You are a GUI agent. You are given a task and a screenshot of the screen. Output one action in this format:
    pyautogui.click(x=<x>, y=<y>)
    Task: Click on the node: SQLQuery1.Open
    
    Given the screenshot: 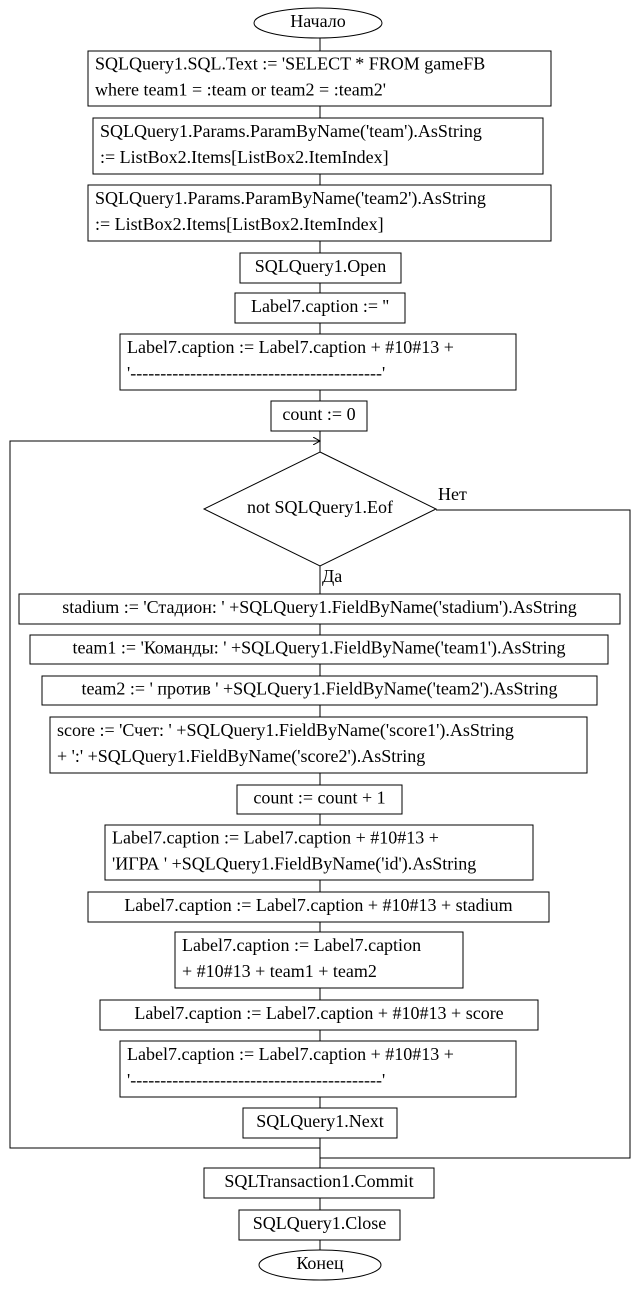 What is the action you would take?
    pyautogui.click(x=320, y=268)
    